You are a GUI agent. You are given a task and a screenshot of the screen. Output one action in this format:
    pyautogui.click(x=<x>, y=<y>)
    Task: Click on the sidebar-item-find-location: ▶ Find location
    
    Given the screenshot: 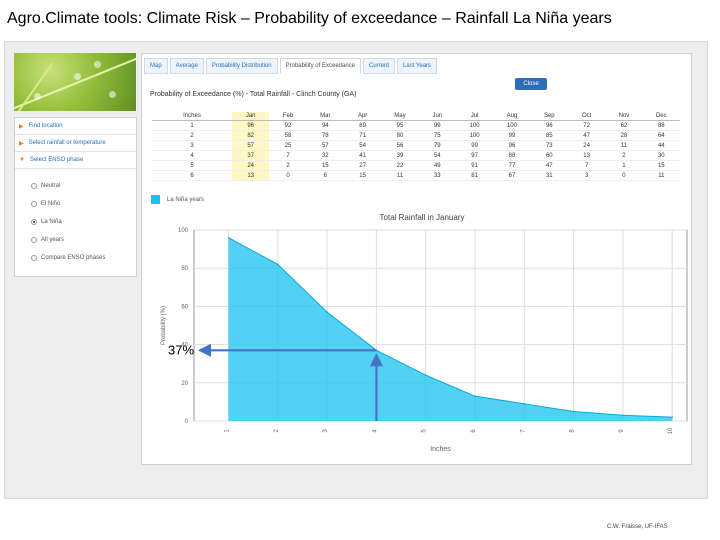 What is the action you would take?
    pyautogui.click(x=75, y=126)
    